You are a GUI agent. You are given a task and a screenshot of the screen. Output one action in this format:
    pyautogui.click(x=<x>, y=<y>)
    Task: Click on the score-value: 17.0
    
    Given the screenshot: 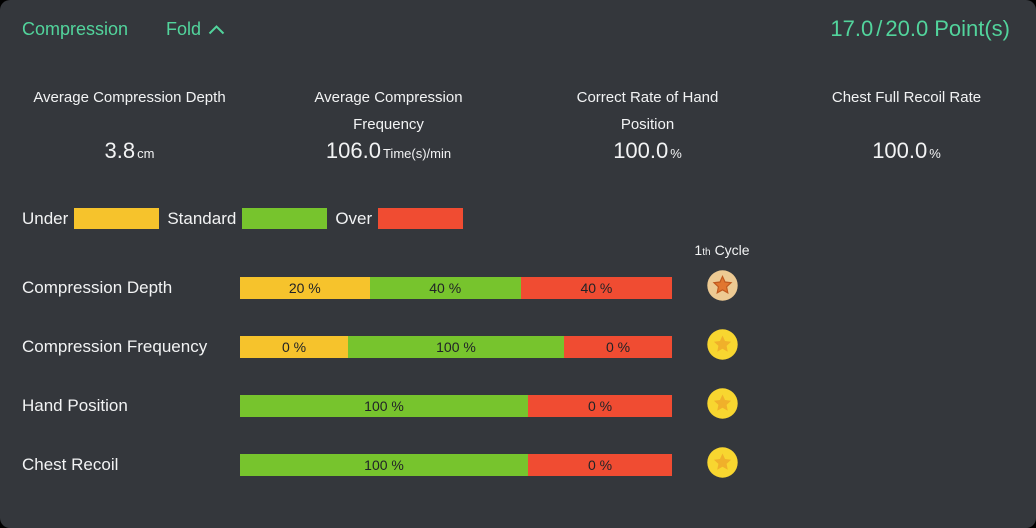 What is the action you would take?
    pyautogui.click(x=852, y=28)
    